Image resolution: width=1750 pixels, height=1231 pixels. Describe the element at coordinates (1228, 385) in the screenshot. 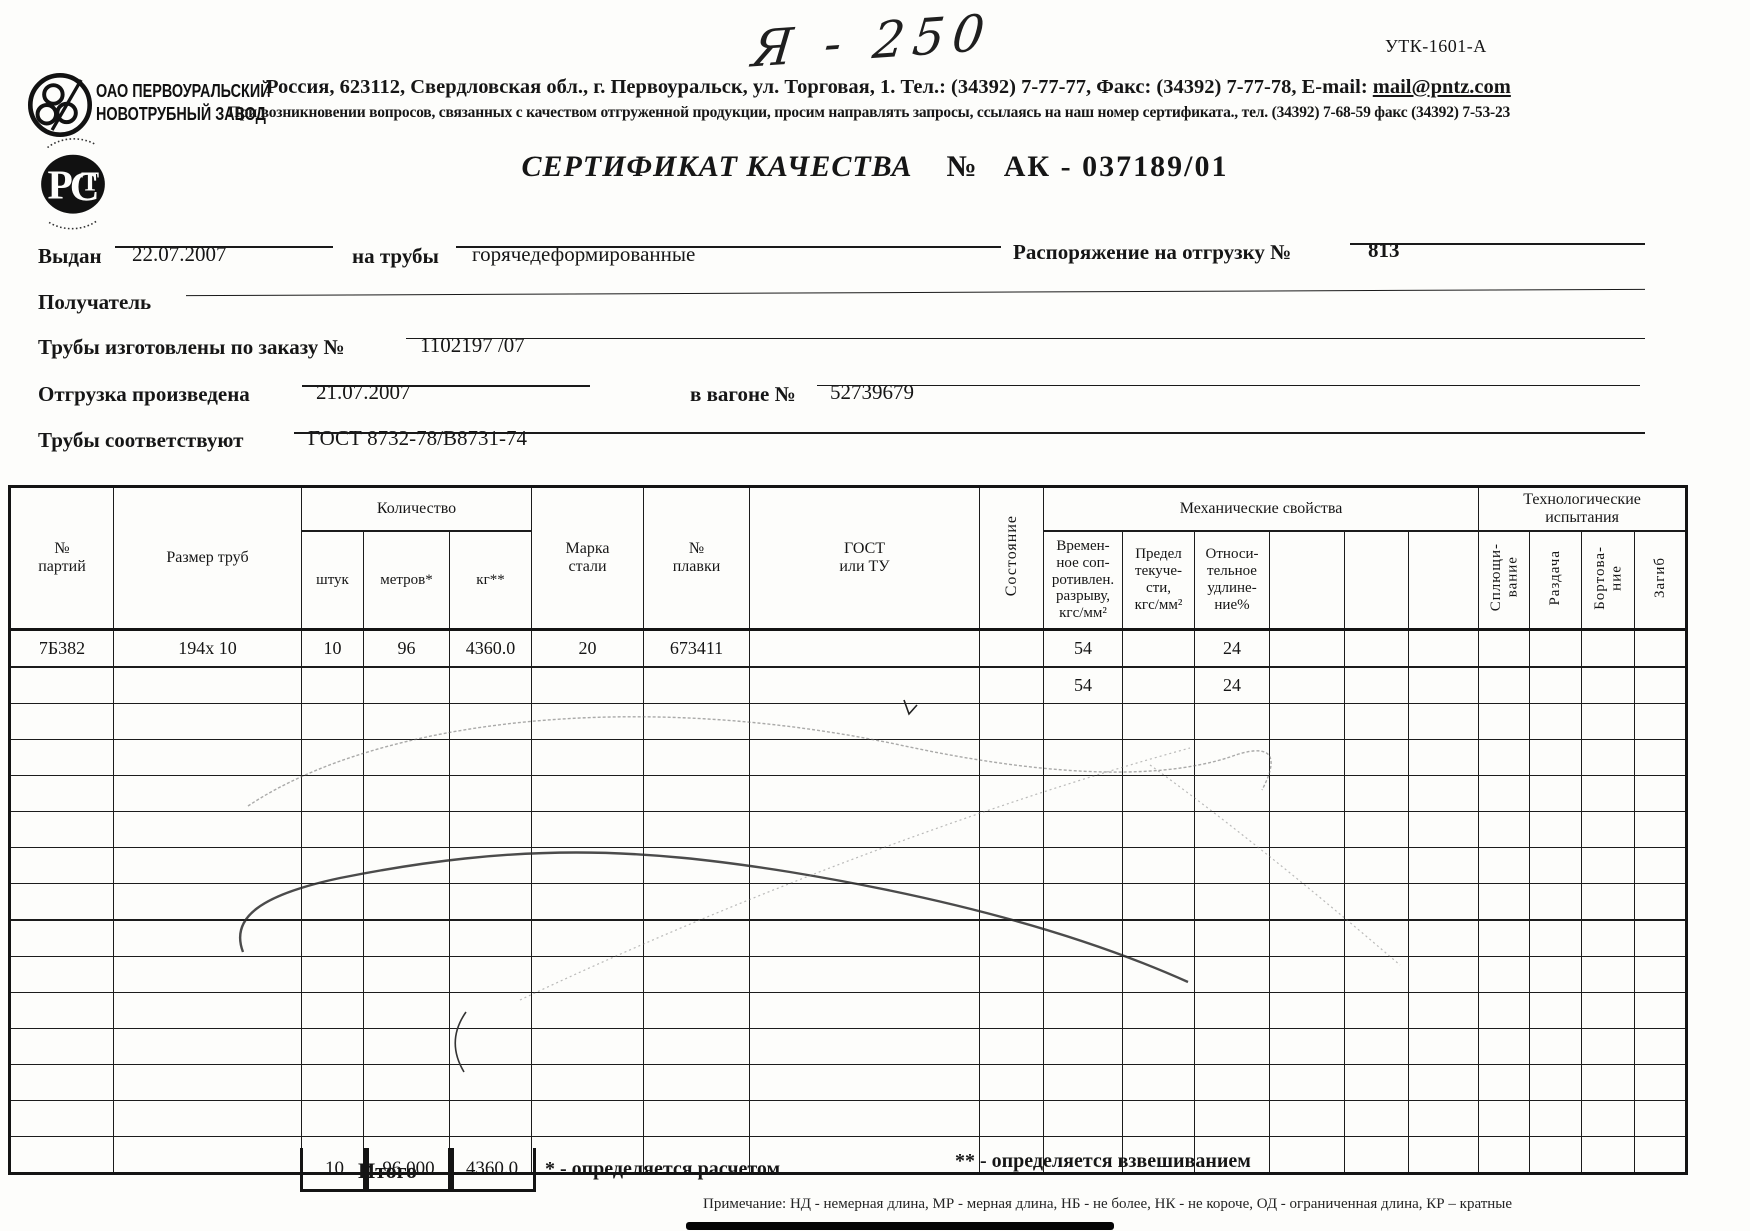

I see `wagon-underline` at that location.